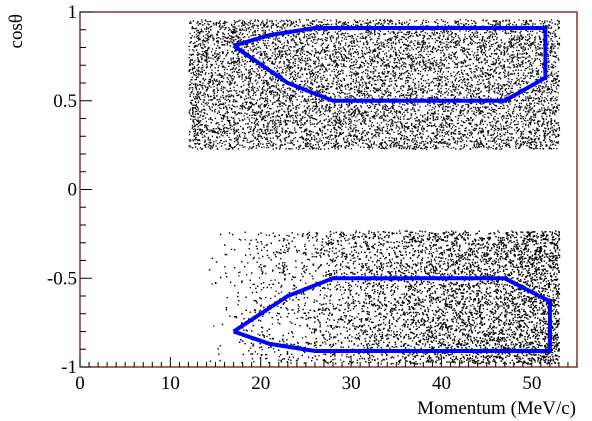  What do you see at coordinates (351, 383) in the screenshot?
I see `x-tick-label: 30` at bounding box center [351, 383].